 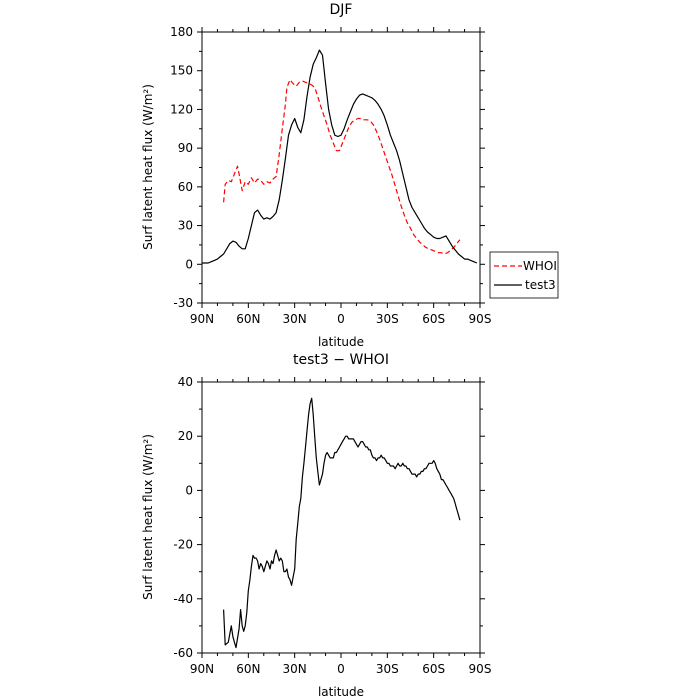 What do you see at coordinates (540, 285) in the screenshot?
I see `legend-label-test3: test3` at bounding box center [540, 285].